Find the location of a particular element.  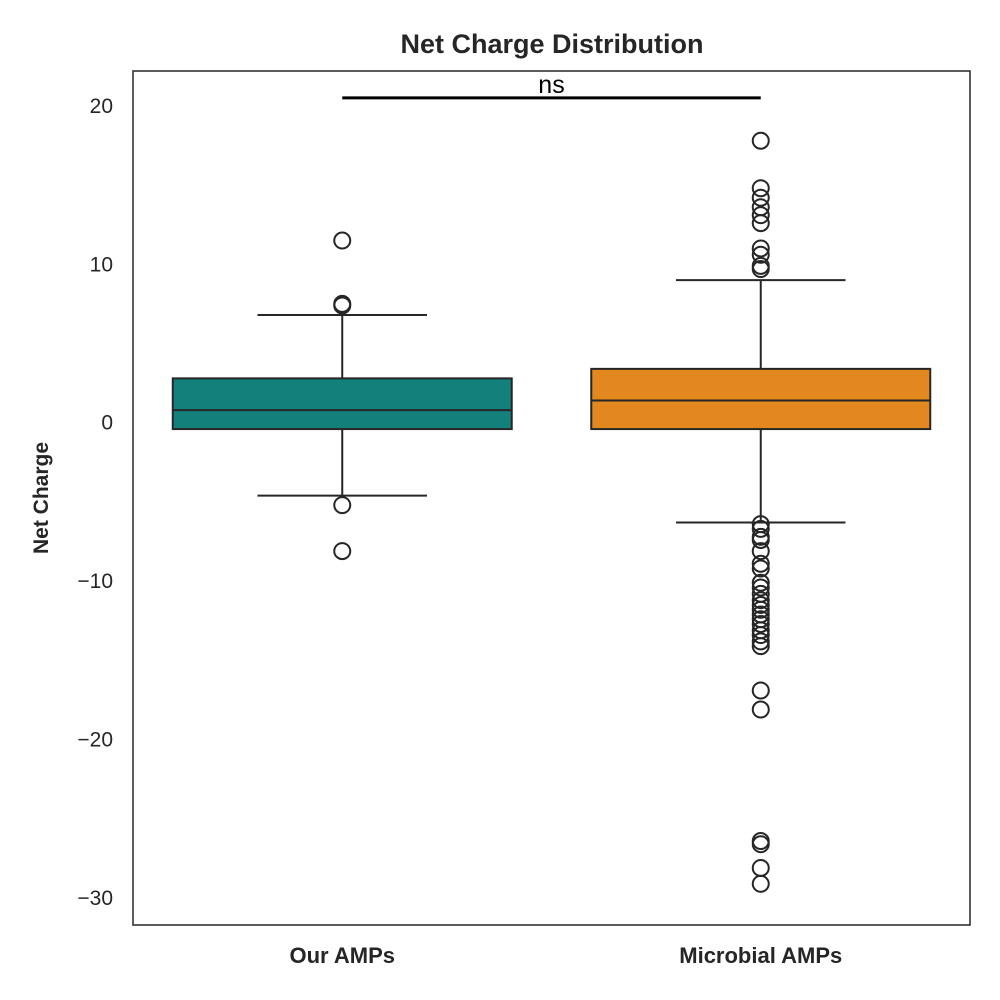

x-tick-label: Microbial AMPs is located at coordinates (760, 955).